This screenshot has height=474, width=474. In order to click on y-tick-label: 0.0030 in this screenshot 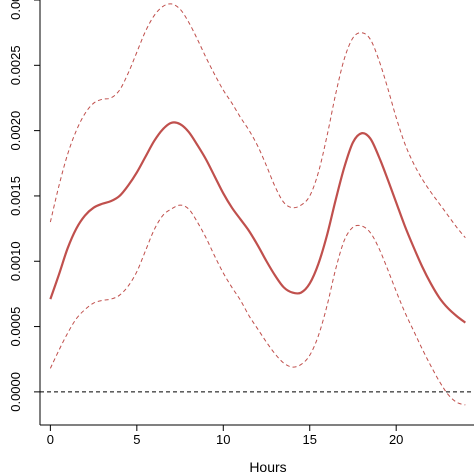, I will do `click(15, 10)`.